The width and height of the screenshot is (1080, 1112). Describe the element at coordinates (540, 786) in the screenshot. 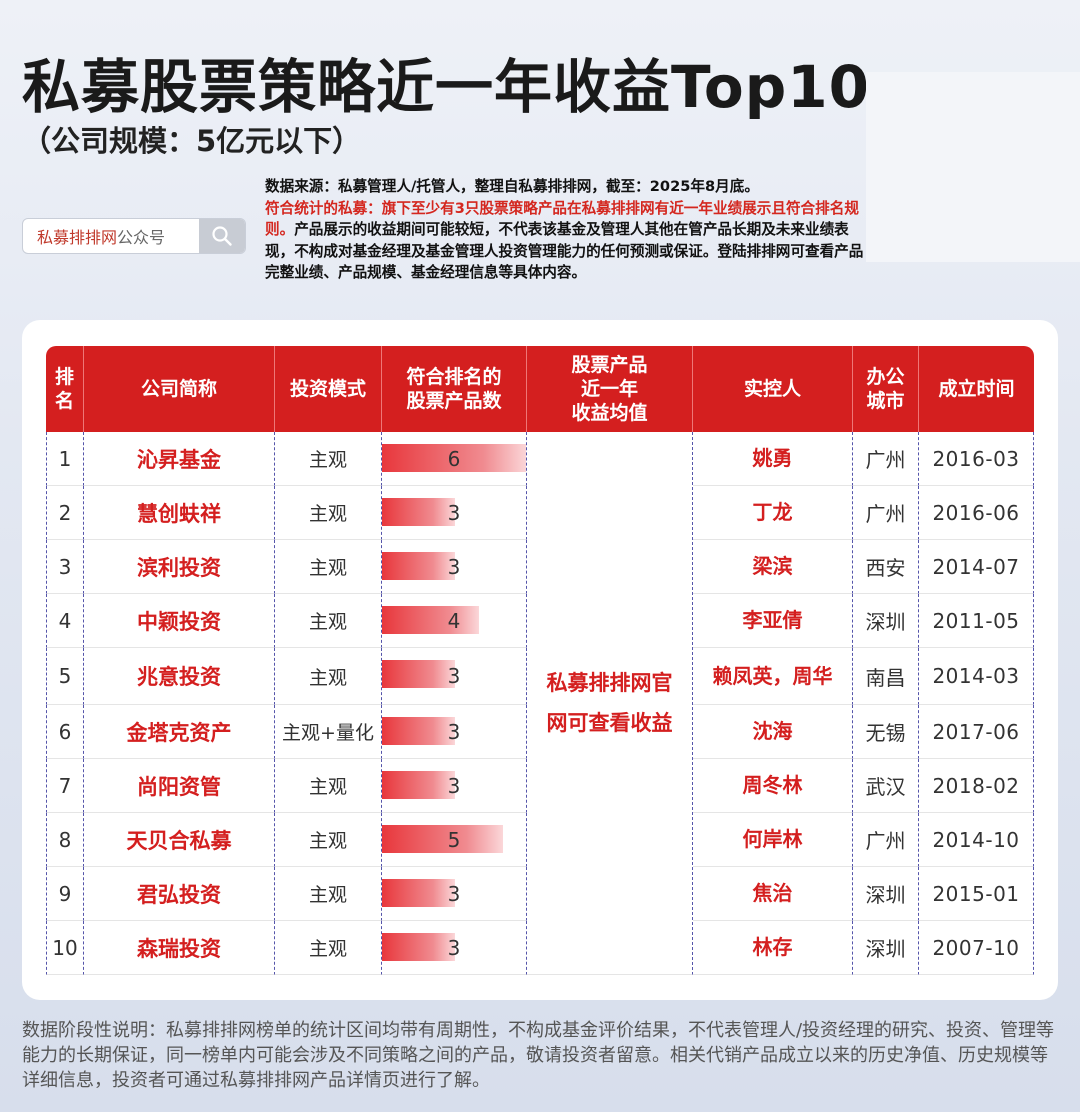

I see `table-row: 7 尚阳资管 主观 3 周冬林 武汉 2018-02` at that location.